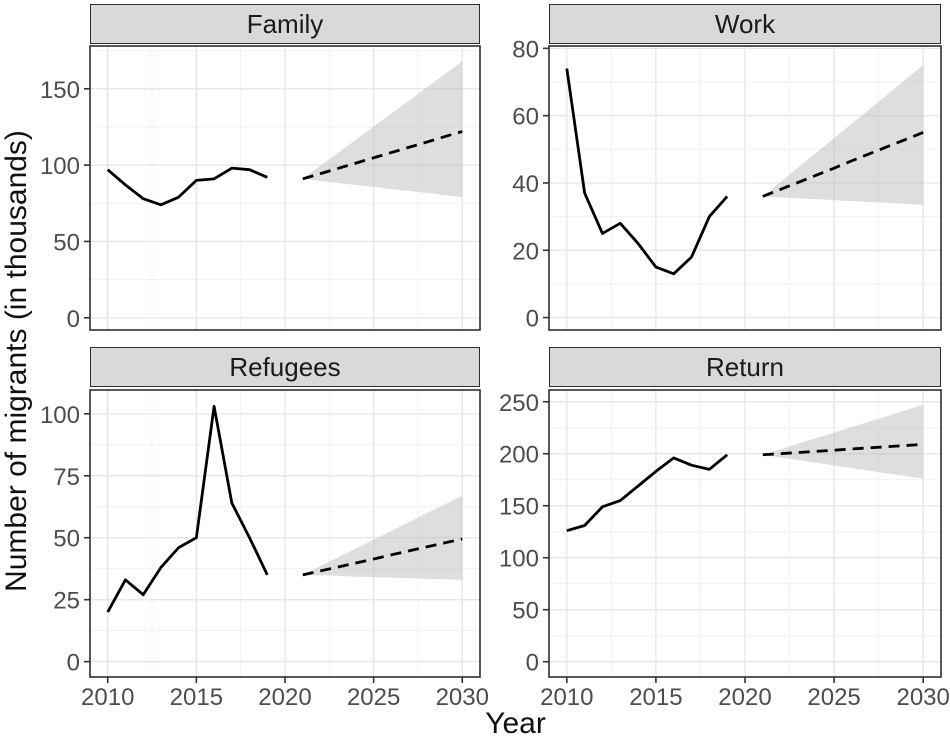 This screenshot has width=950, height=744. What do you see at coordinates (66, 601) in the screenshot?
I see `y-tick-label: 25` at bounding box center [66, 601].